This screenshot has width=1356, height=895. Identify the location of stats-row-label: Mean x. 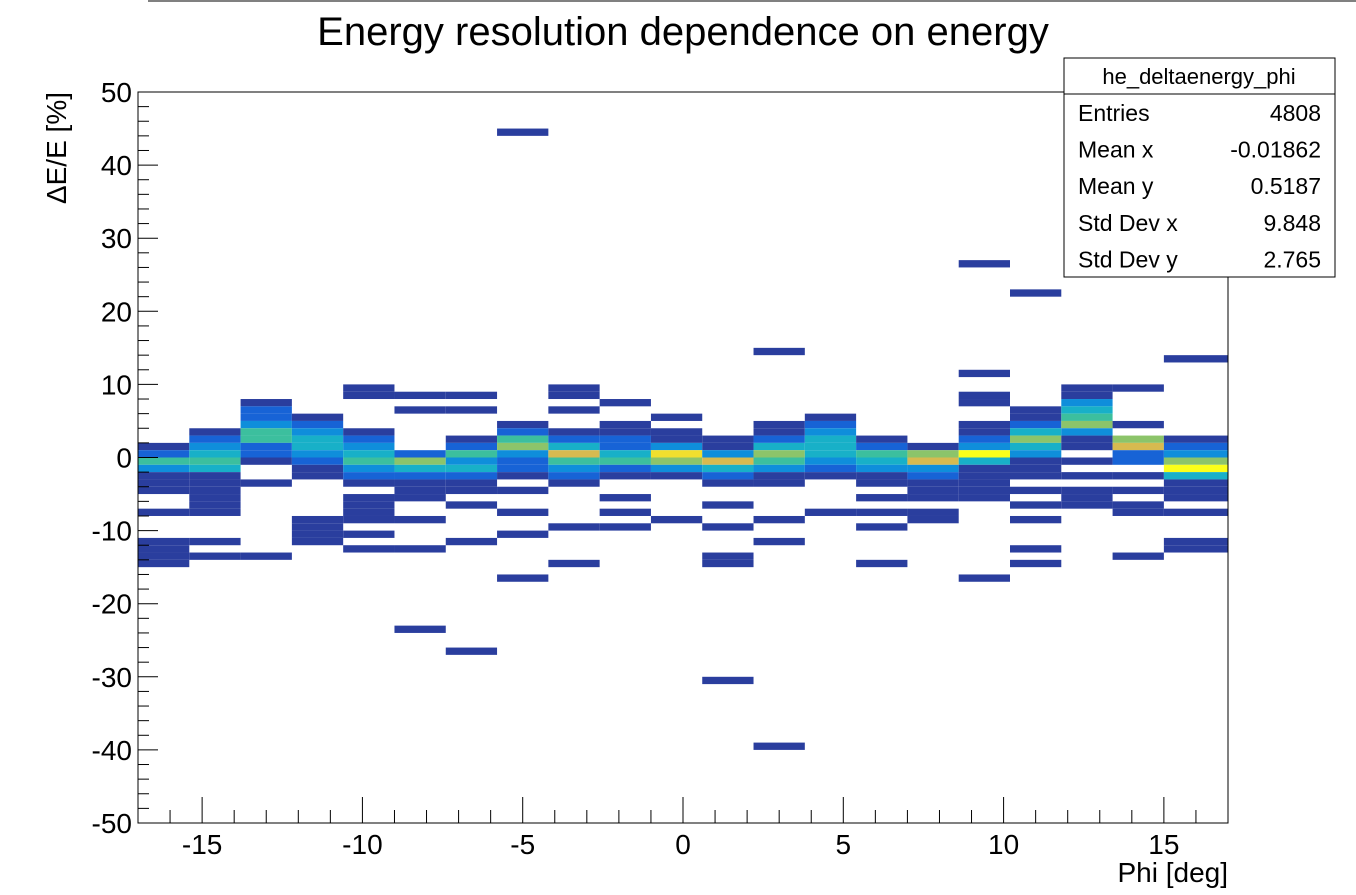
(1116, 150).